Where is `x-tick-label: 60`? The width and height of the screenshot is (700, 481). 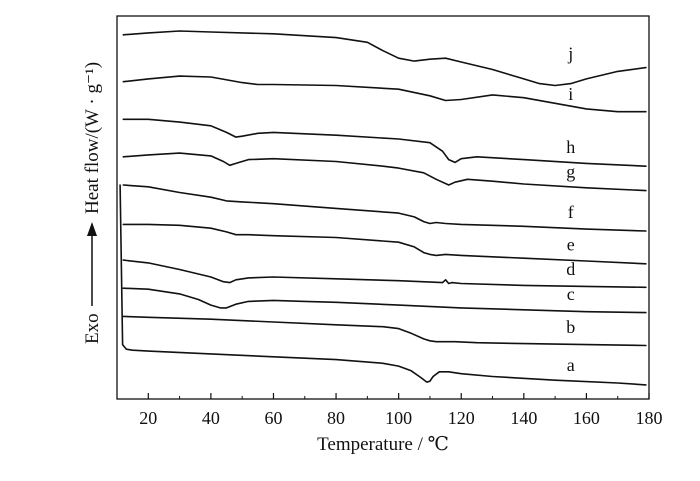 x-tick-label: 60 is located at coordinates (273, 418).